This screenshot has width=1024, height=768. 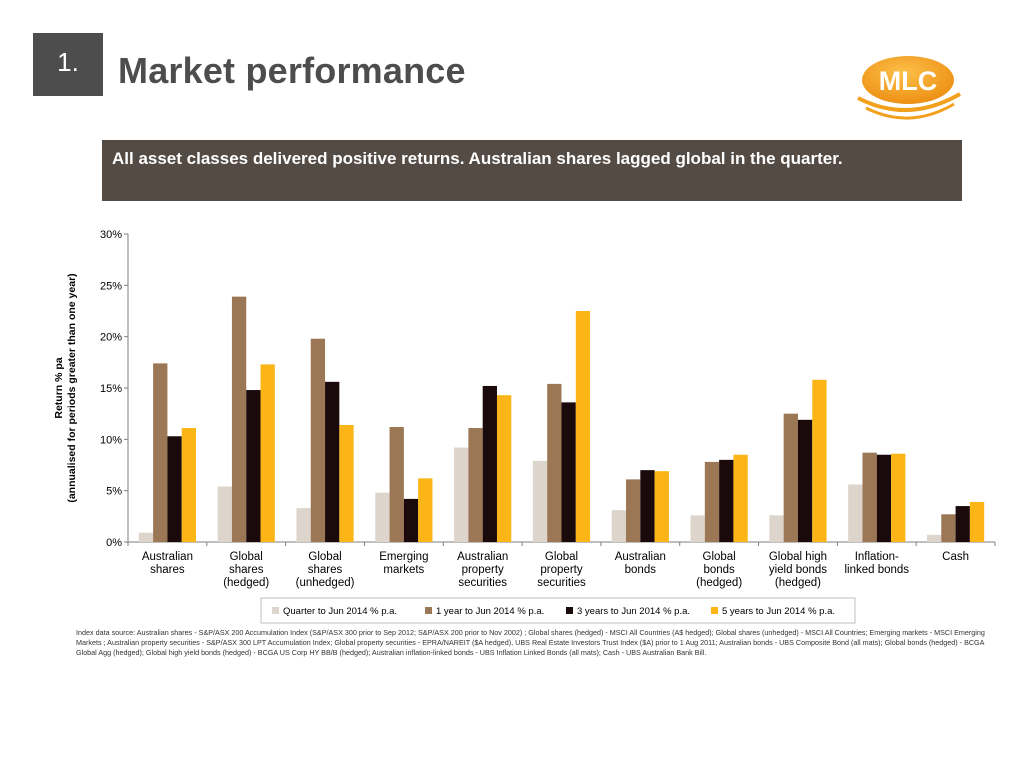 I want to click on x-category-label-line: yield bonds, so click(x=798, y=570).